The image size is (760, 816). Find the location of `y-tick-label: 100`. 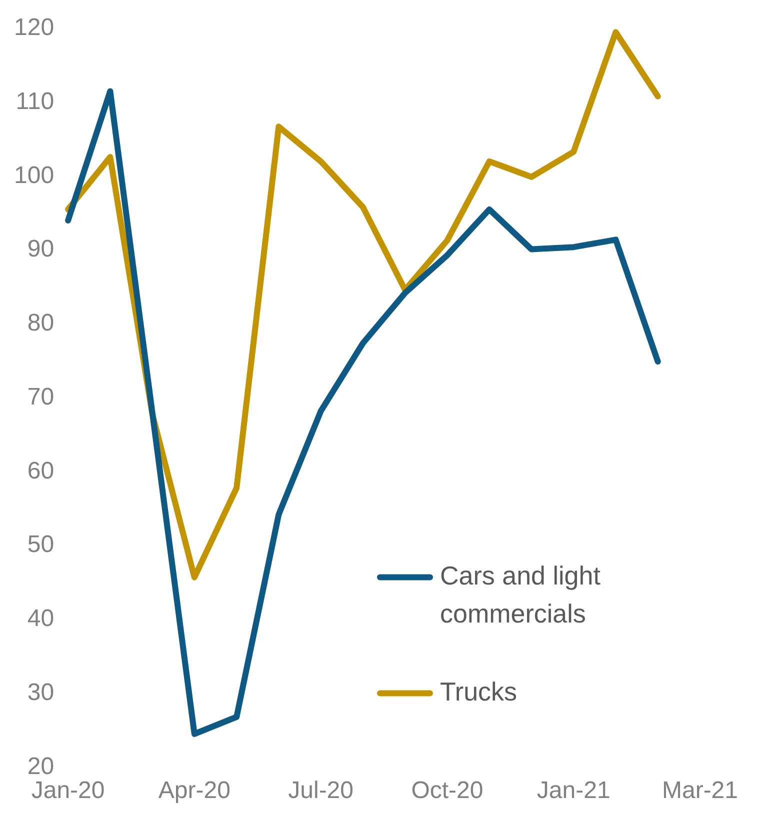

y-tick-label: 100 is located at coordinates (34, 175).